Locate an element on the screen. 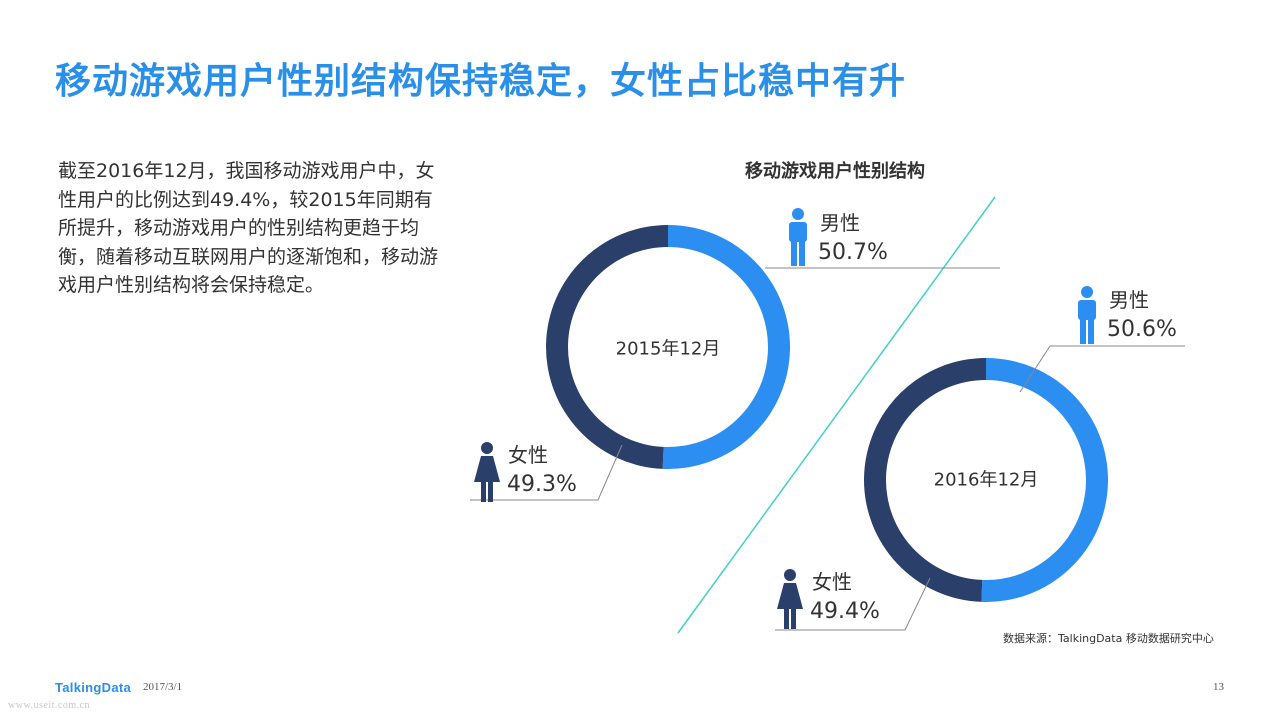  leader-line-2016-female is located at coordinates (853, 604).